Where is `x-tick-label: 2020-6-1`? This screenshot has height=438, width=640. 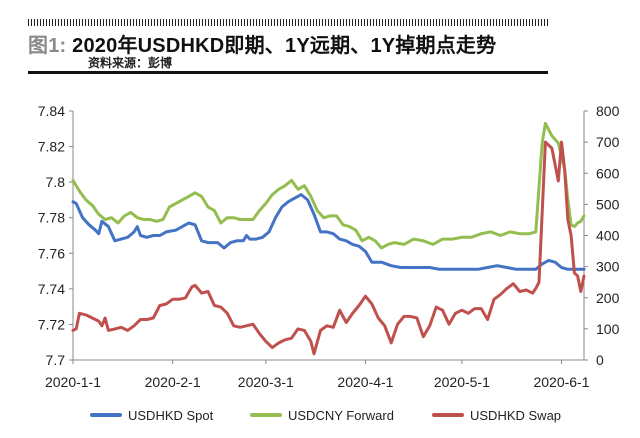 x-tick-label: 2020-6-1 is located at coordinates (561, 382).